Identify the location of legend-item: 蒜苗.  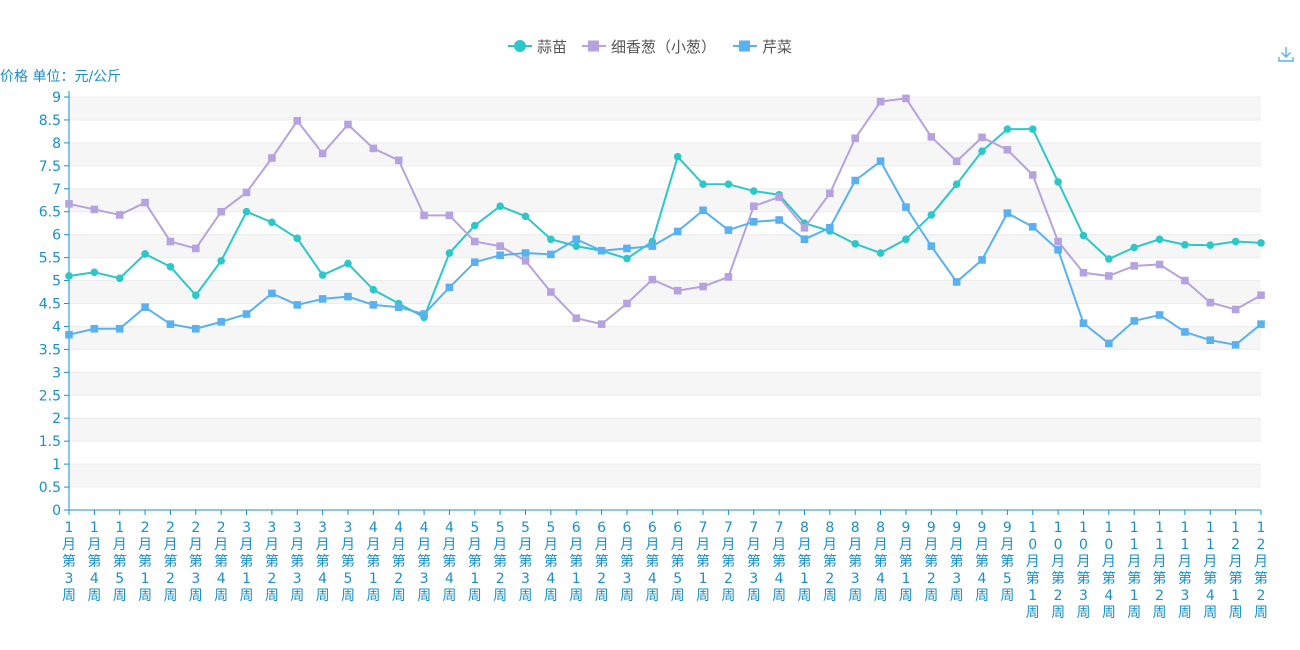
(537, 47).